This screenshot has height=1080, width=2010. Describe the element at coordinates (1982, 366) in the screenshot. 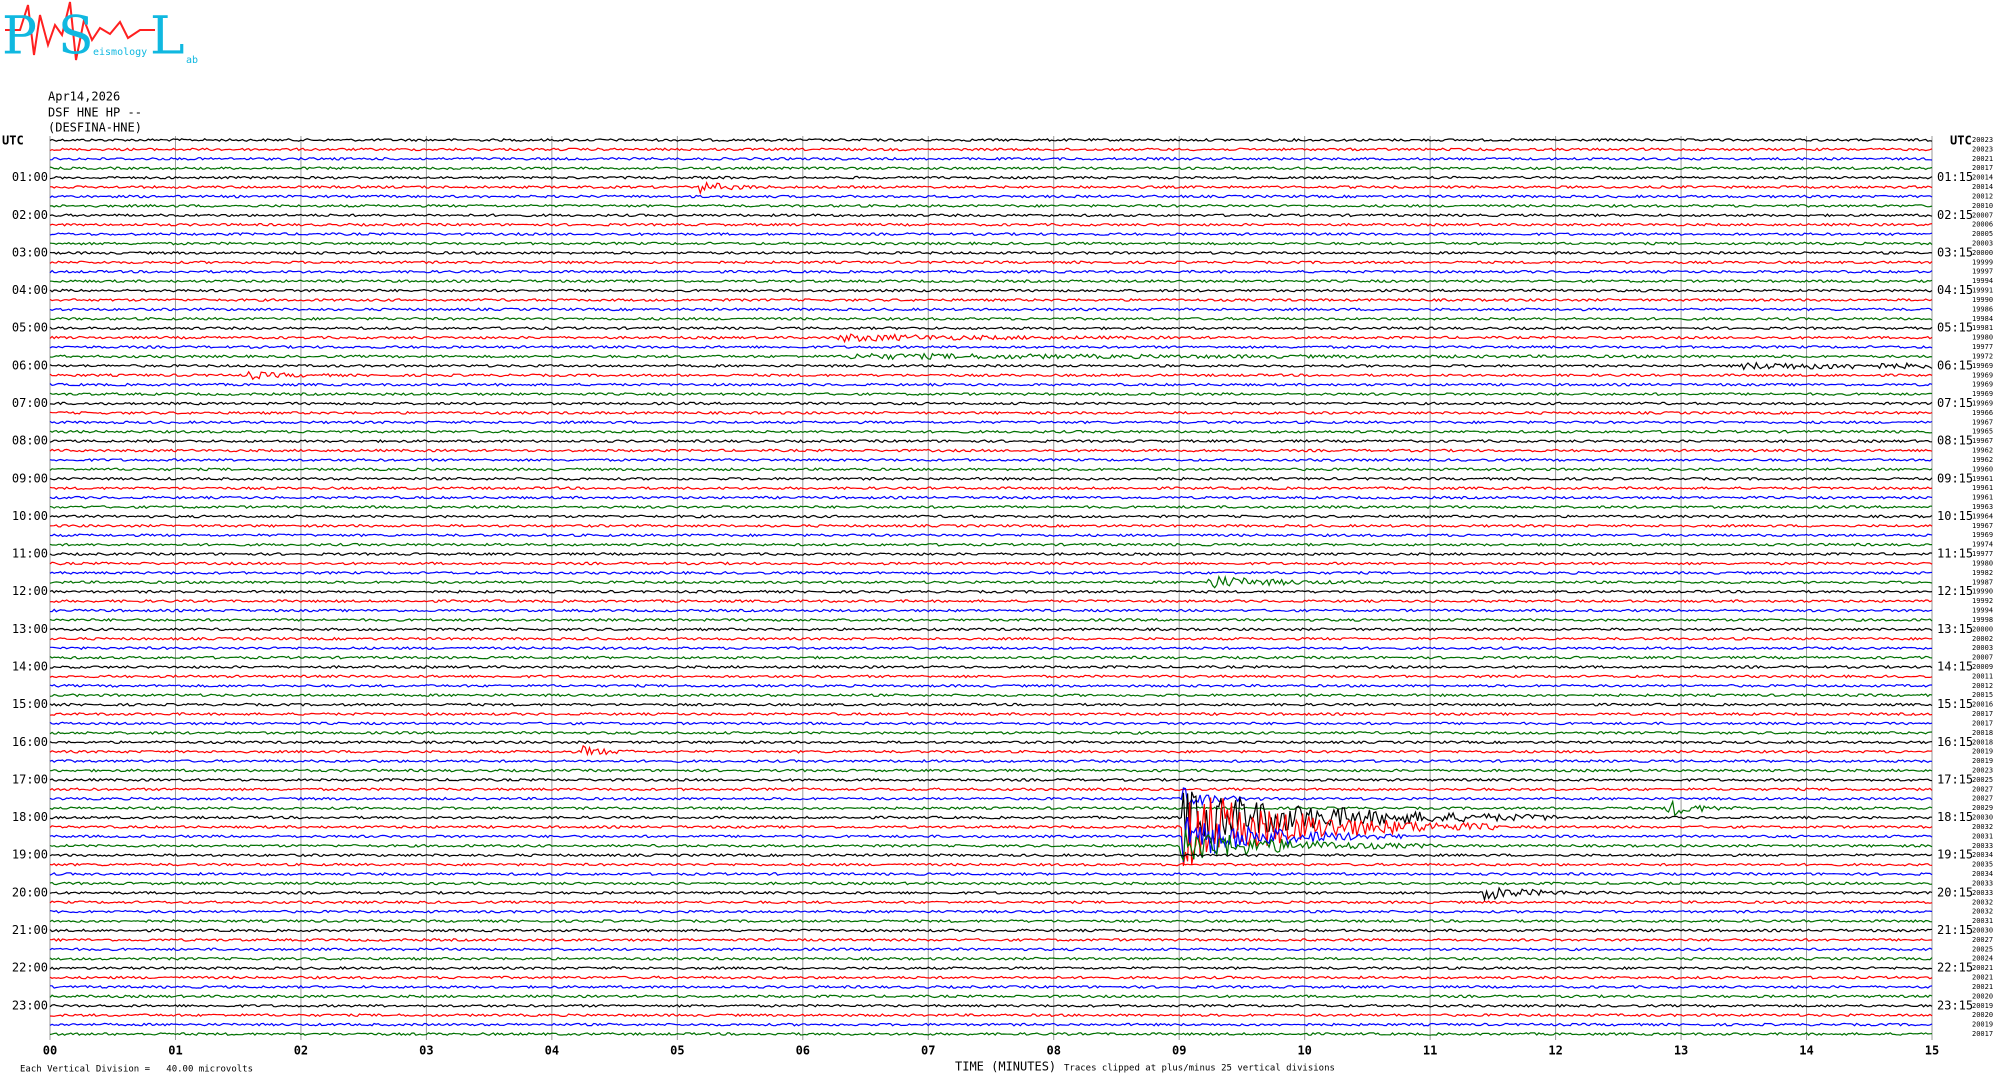

I see `trace-offset: 19969` at that location.